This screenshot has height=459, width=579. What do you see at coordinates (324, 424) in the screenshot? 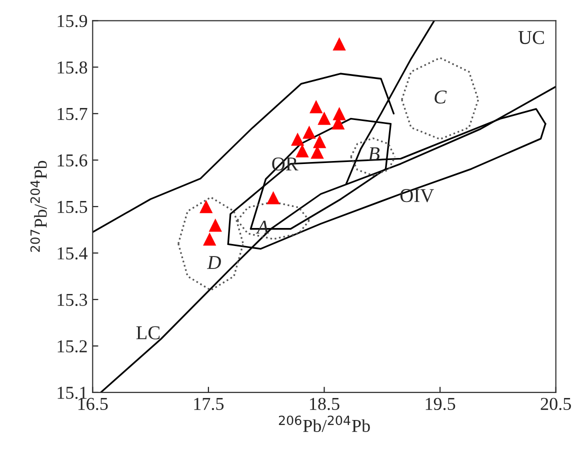
I see `x-axis-title: $^{206}$Pb/$^{204}$Pb` at bounding box center [324, 424].